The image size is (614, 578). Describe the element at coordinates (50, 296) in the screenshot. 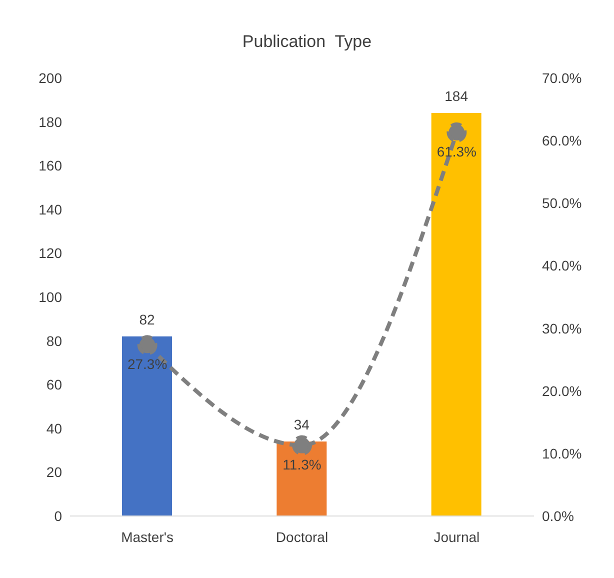

I see `y-tick-label: 100` at that location.